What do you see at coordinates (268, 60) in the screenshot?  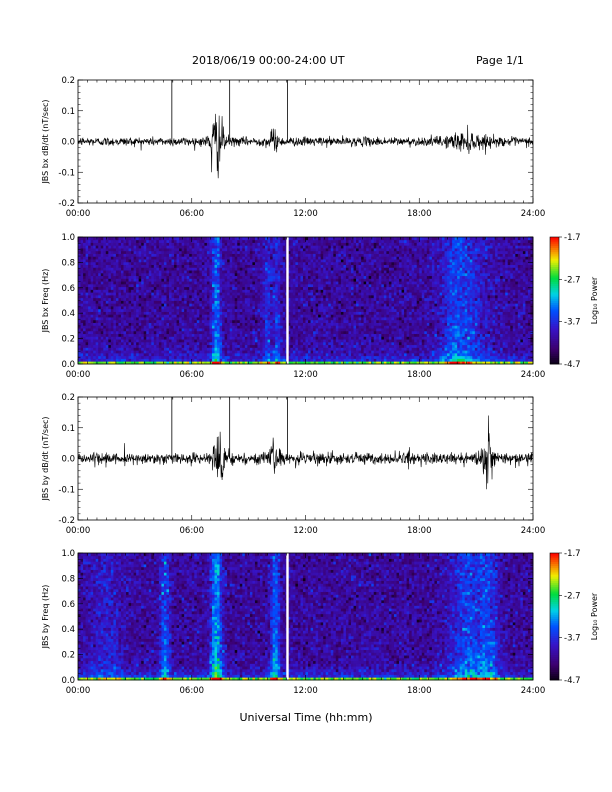 I see `date-header: 2018/06/19 00:00-24:00 UT` at bounding box center [268, 60].